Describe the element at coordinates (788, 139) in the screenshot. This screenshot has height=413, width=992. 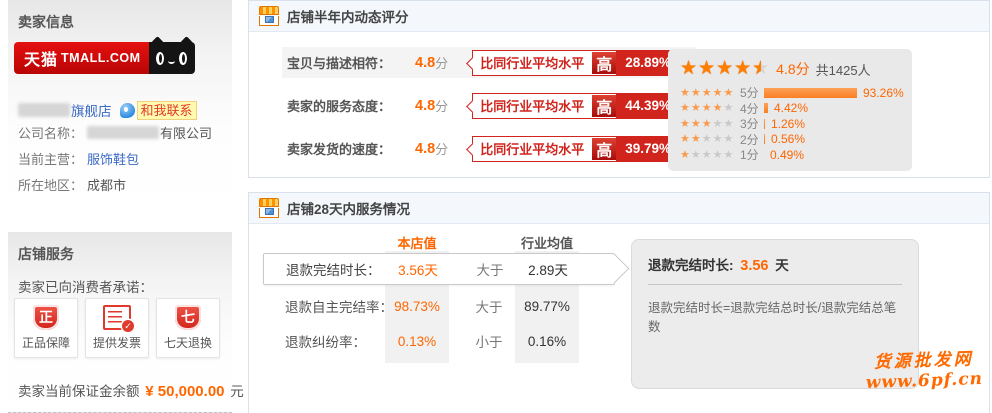
I see `distribution-percent: 0.56%` at that location.